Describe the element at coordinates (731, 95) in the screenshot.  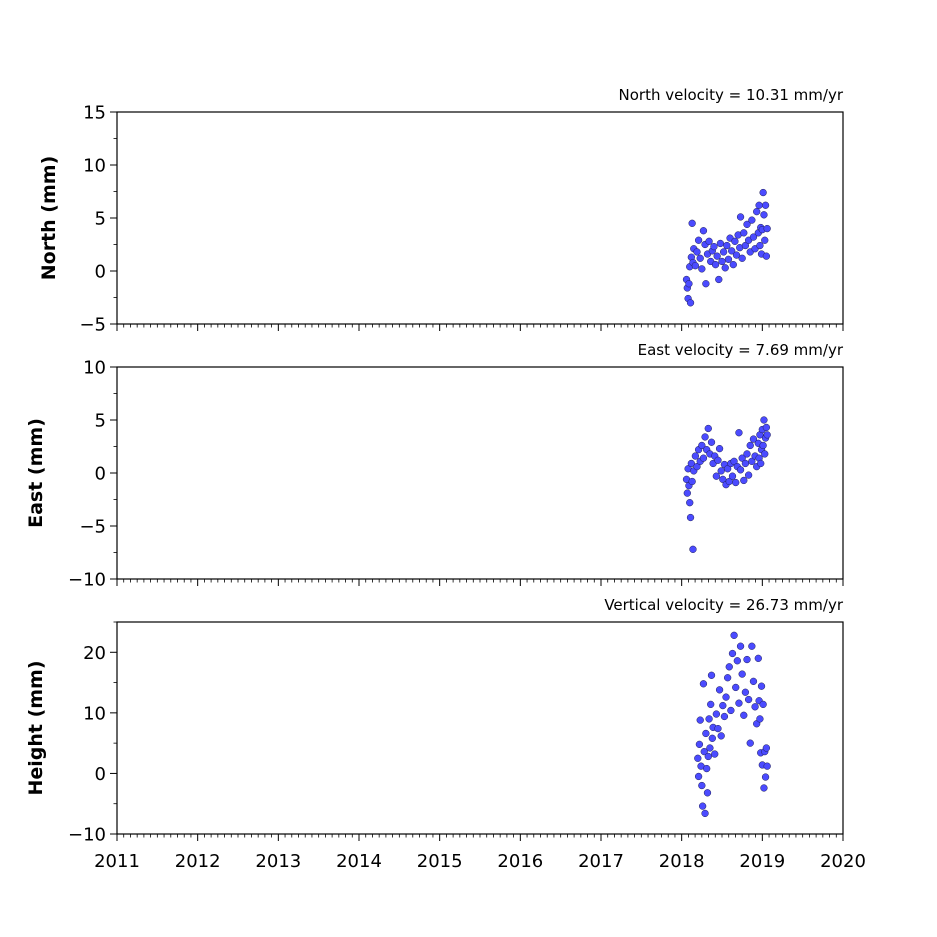
I see `north-velocity-title: North velocity = 10.31 mm/yr` at that location.